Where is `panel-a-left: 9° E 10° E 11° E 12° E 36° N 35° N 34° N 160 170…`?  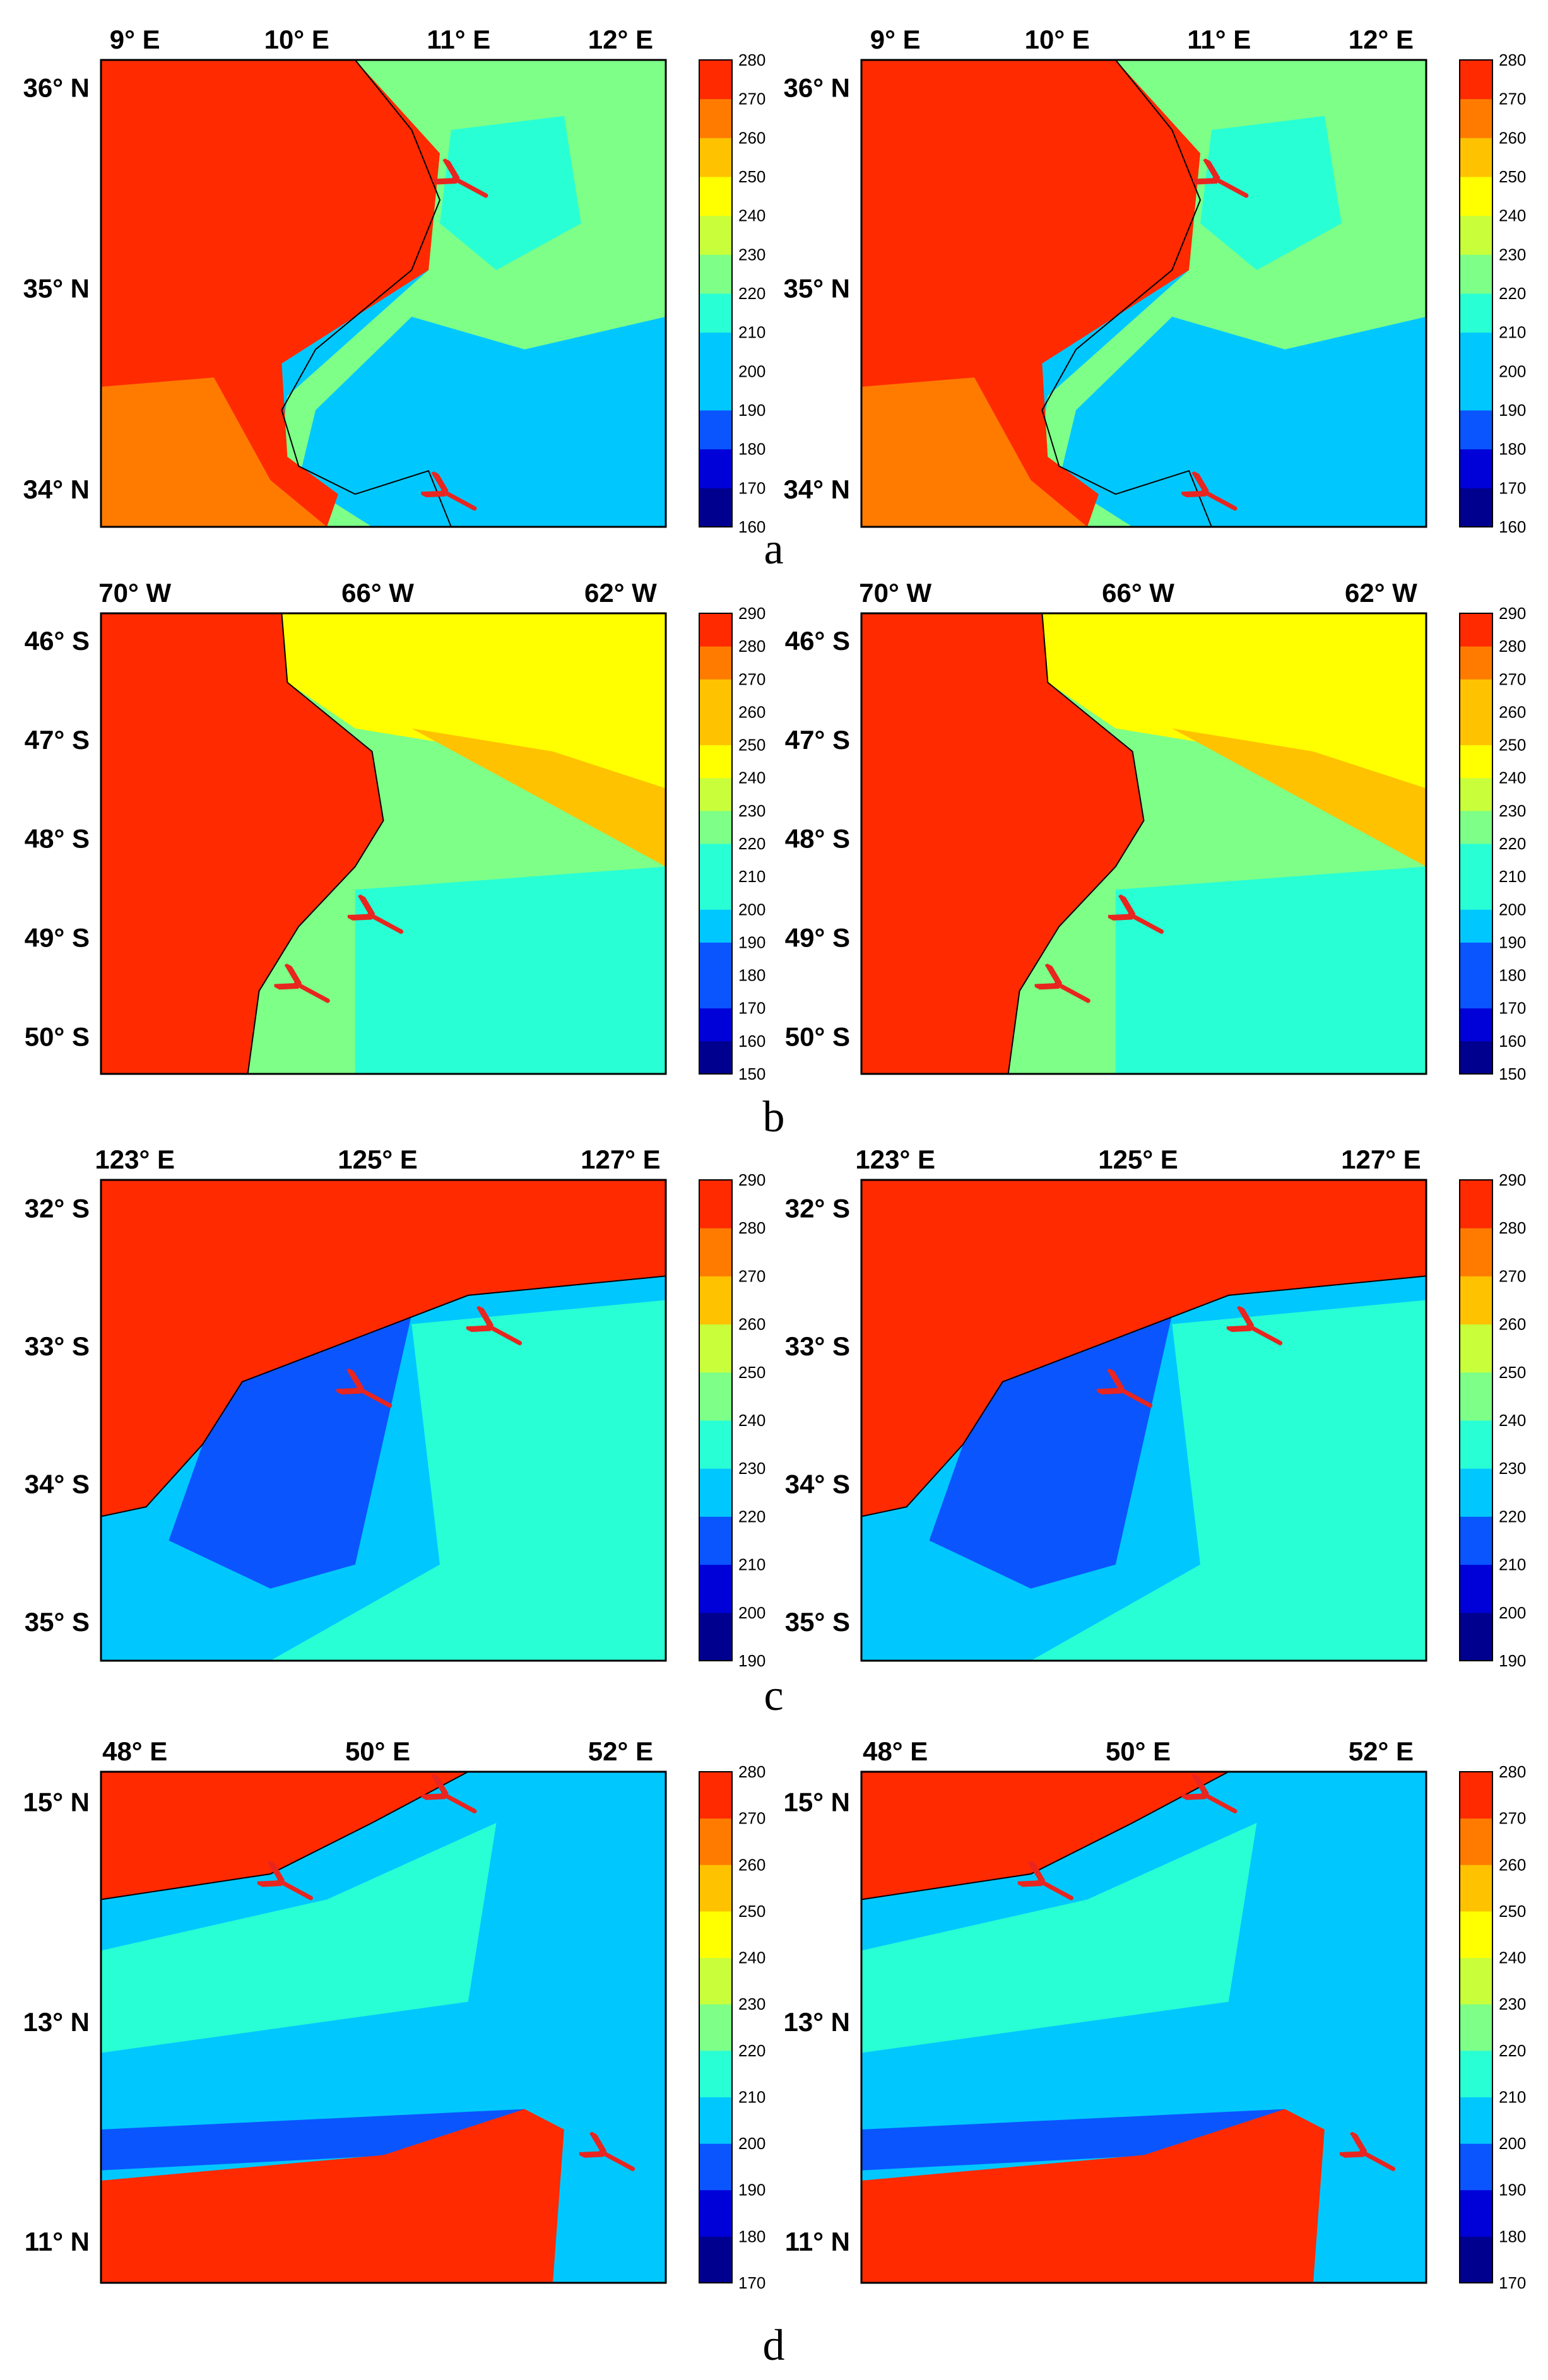
panel-a-left: 9° E 10° E 11° E 12° E 36° N 35° N 34° N 160 170… is located at coordinates (394, 280).